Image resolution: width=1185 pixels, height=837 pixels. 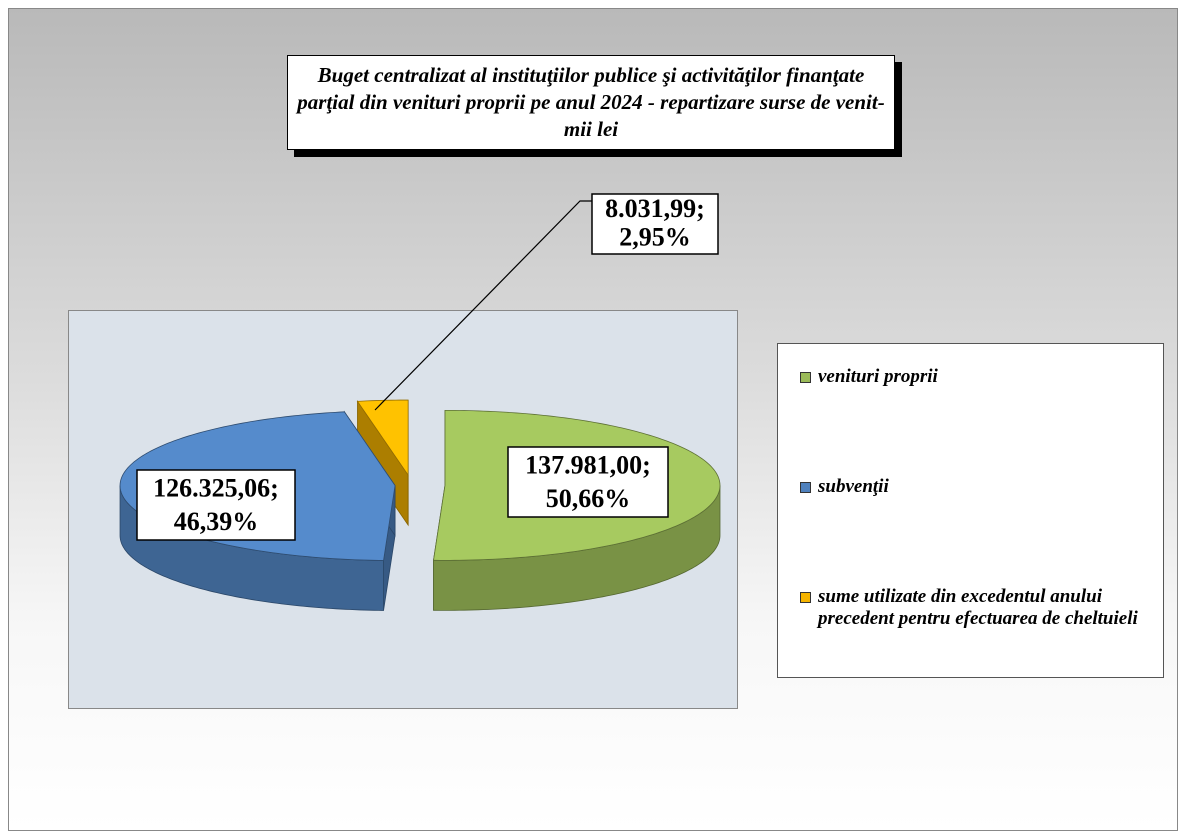 What do you see at coordinates (382, 438) in the screenshot?
I see `slice-top` at bounding box center [382, 438].